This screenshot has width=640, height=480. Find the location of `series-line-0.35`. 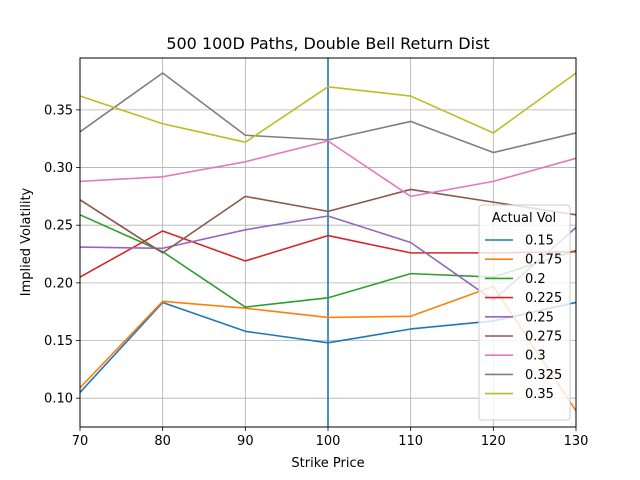

series-line-0.35 is located at coordinates (328, 107).